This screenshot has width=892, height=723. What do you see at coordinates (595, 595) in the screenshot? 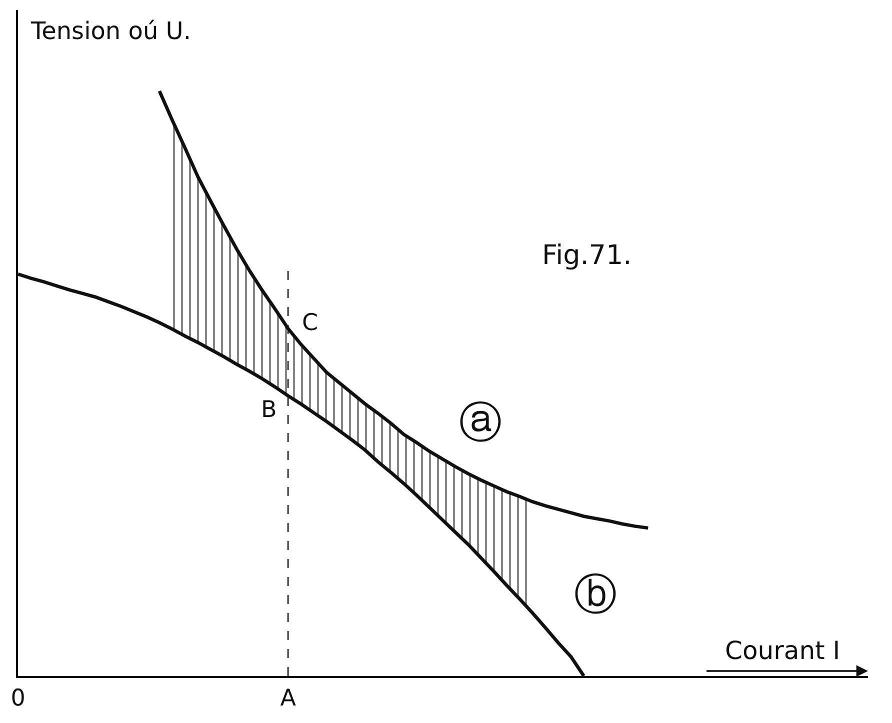
I see `series-label: ⓑ` at bounding box center [595, 595].